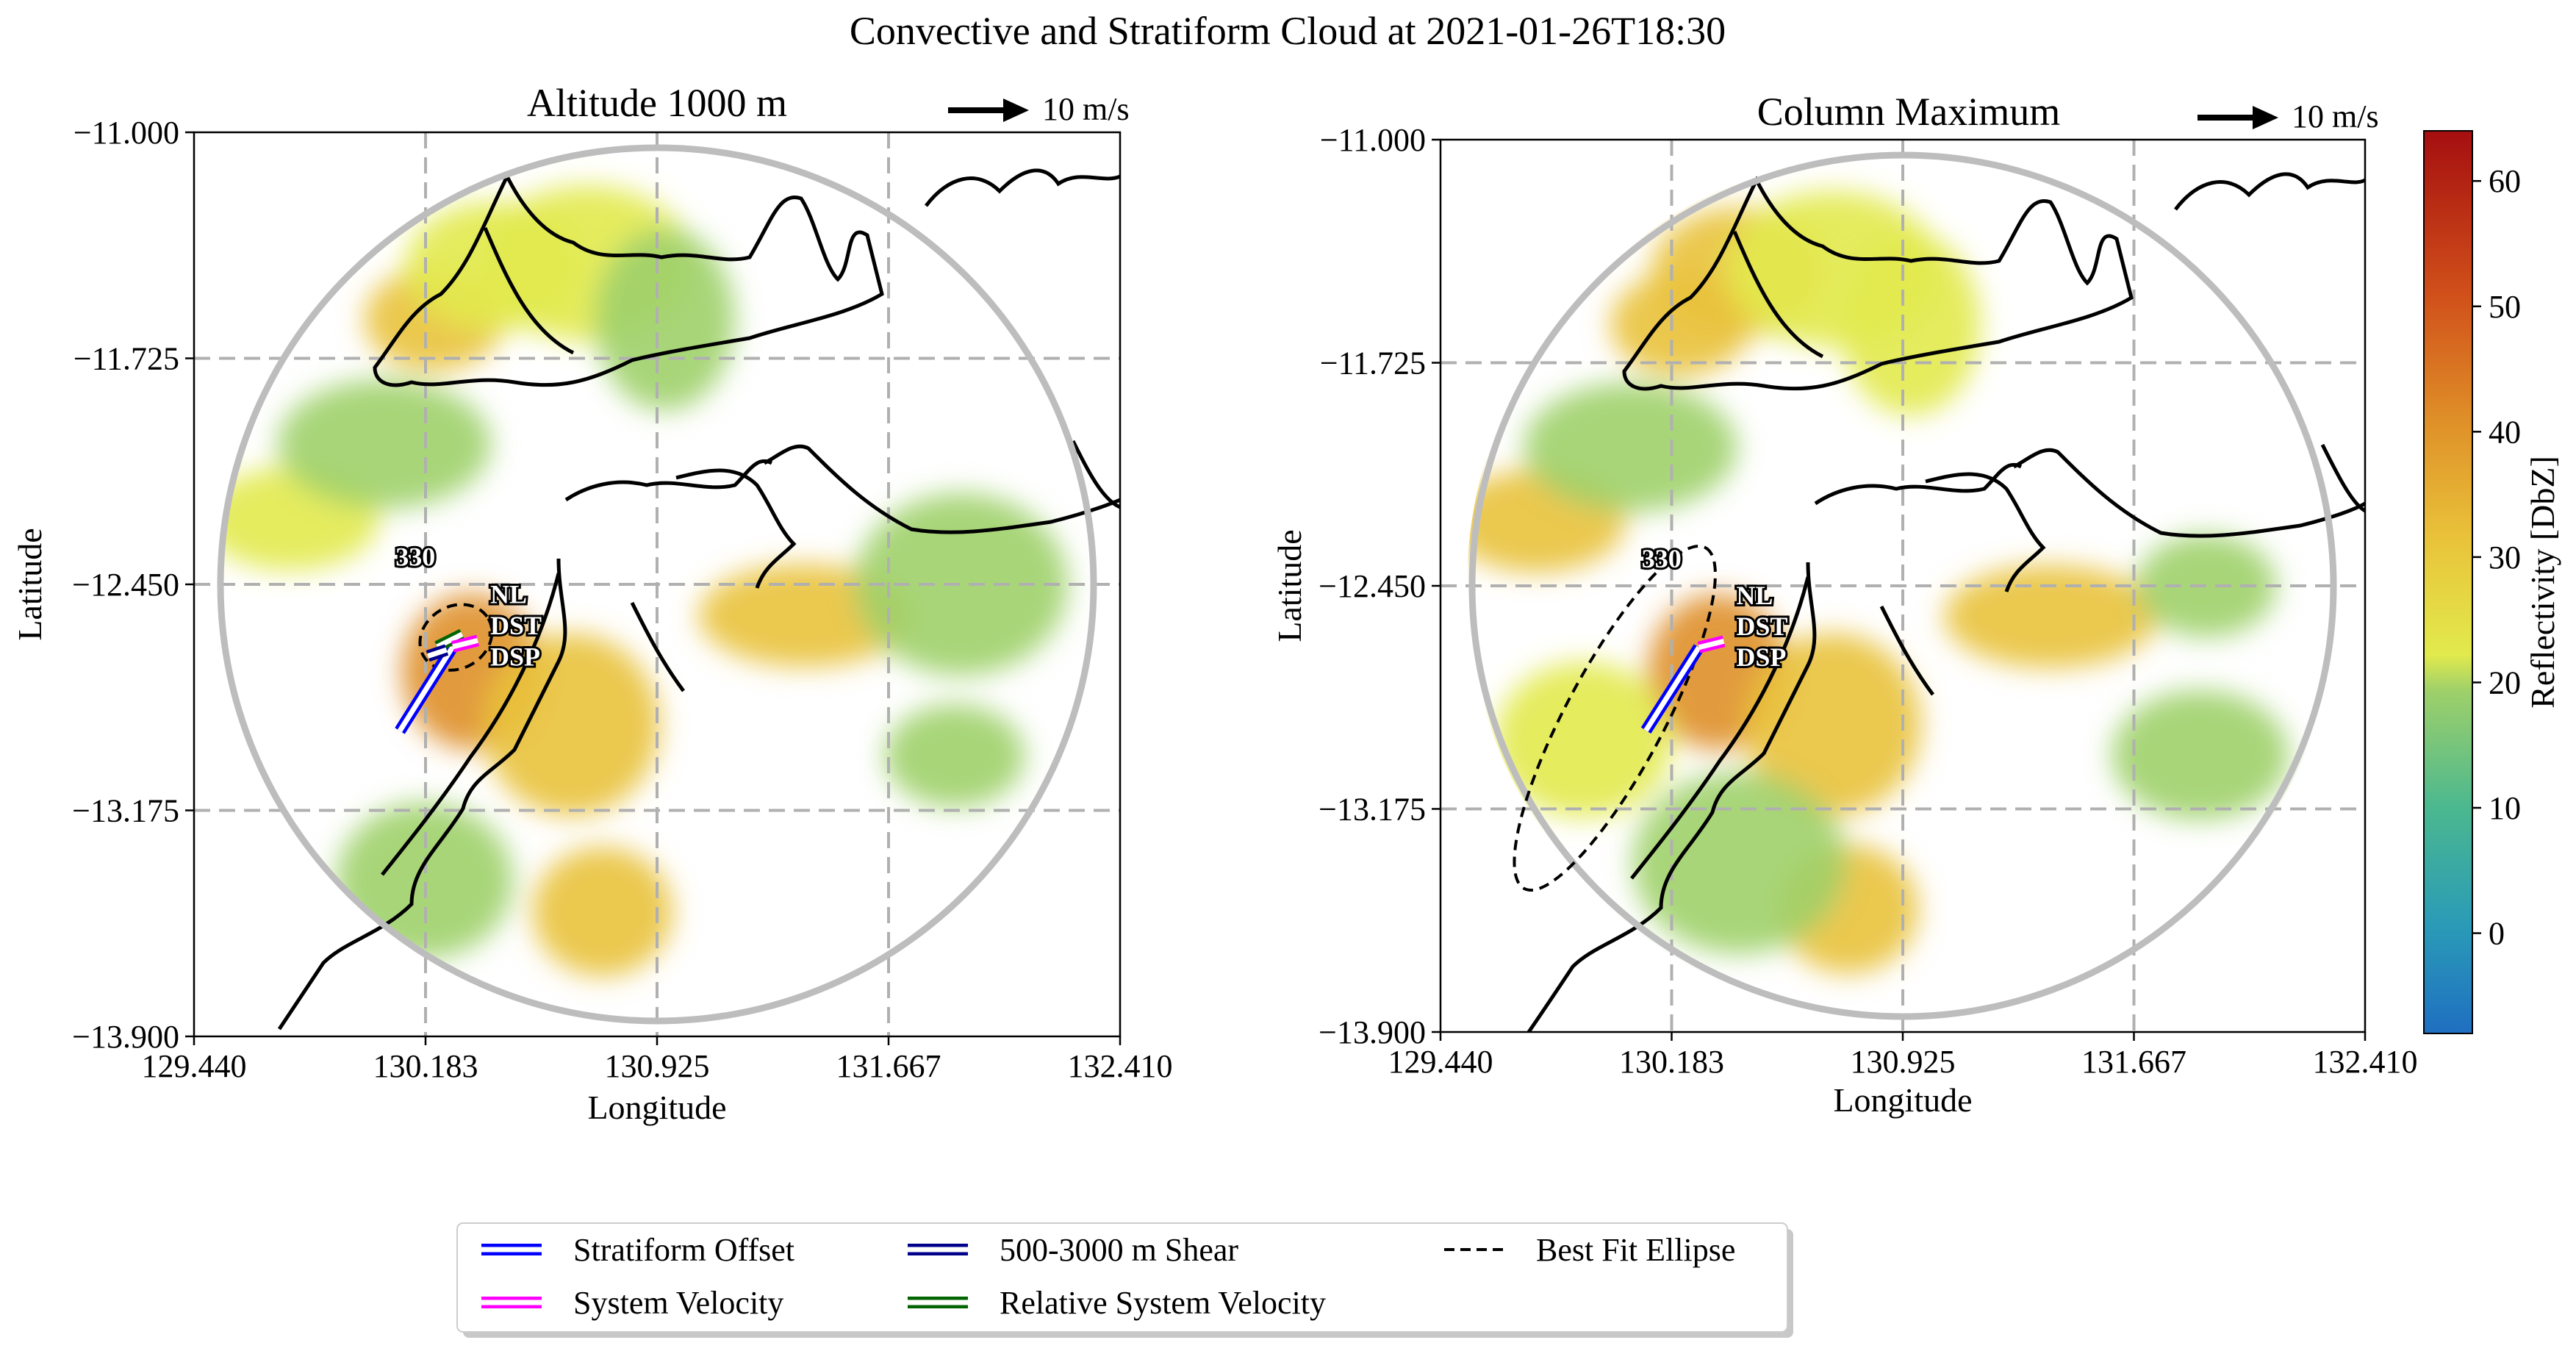 This screenshot has width=2576, height=1351. What do you see at coordinates (30, 584) in the screenshot?
I see `ylabel-altitude: Latitude` at bounding box center [30, 584].